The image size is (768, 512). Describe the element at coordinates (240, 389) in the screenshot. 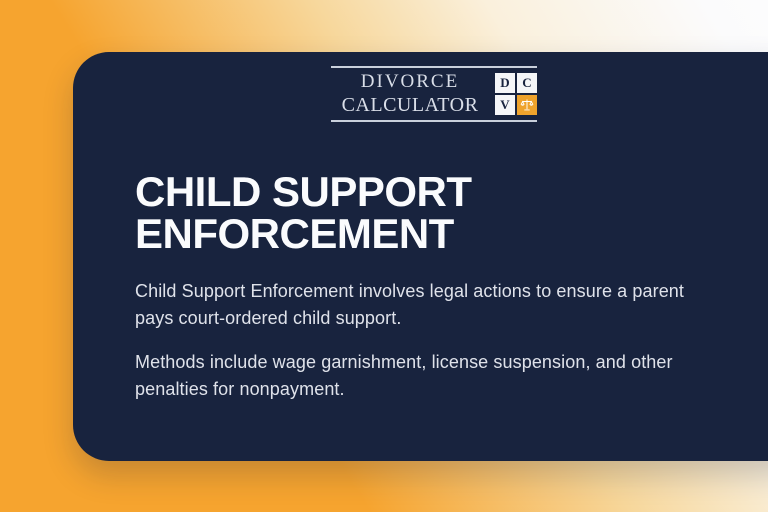

I see `paragraph-line: penalties for nonpayment.` at that location.